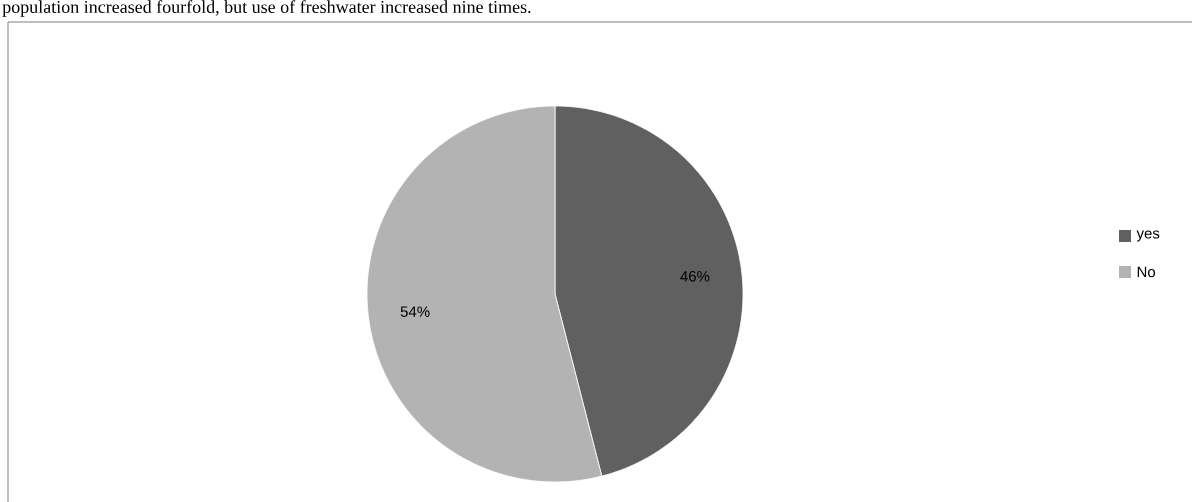 This screenshot has height=502, width=1192. I want to click on text: population increased fourfold, but use of freshwater increased nine times., so click(266, 8).